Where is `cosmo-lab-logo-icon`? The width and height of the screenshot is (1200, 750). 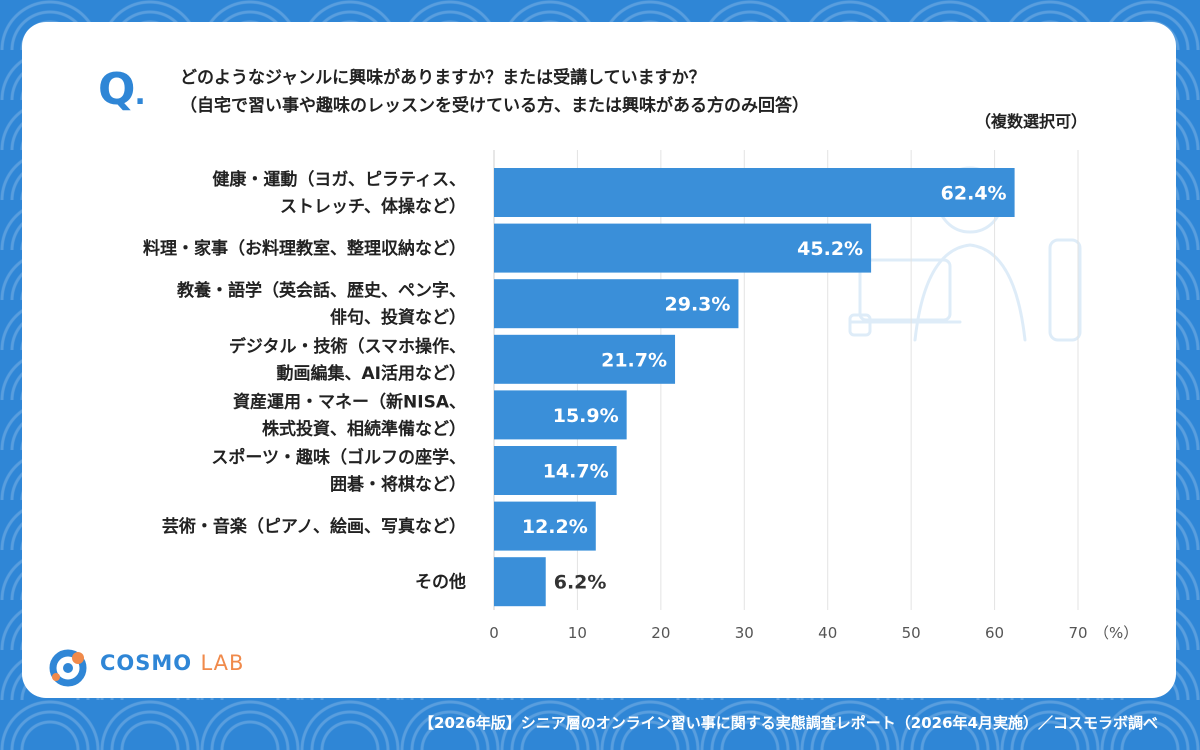 cosmo-lab-logo-icon is located at coordinates (68, 668).